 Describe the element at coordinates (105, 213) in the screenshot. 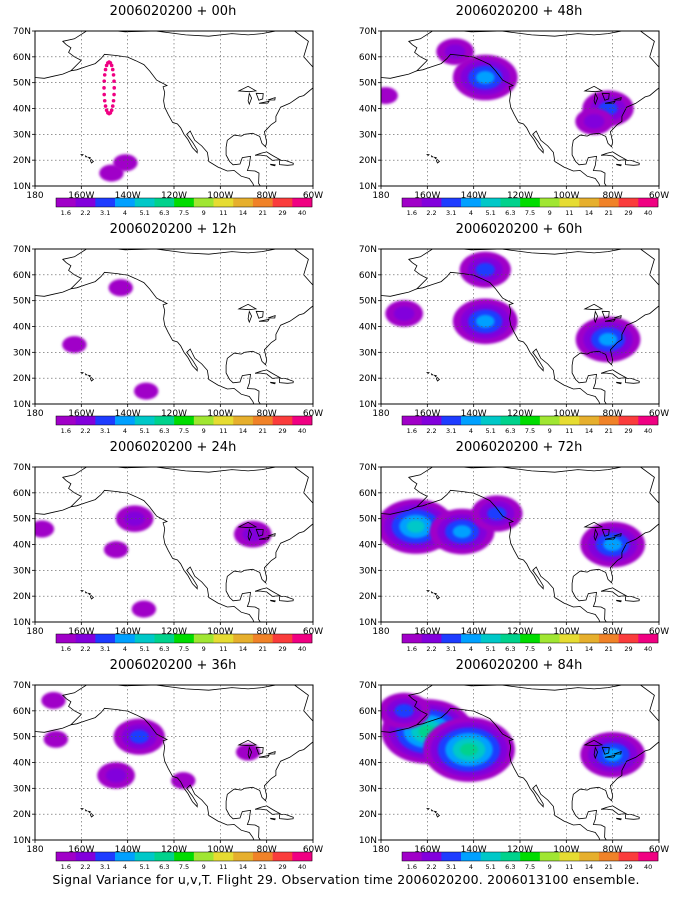

I see `colorbar-label: 3.1` at that location.